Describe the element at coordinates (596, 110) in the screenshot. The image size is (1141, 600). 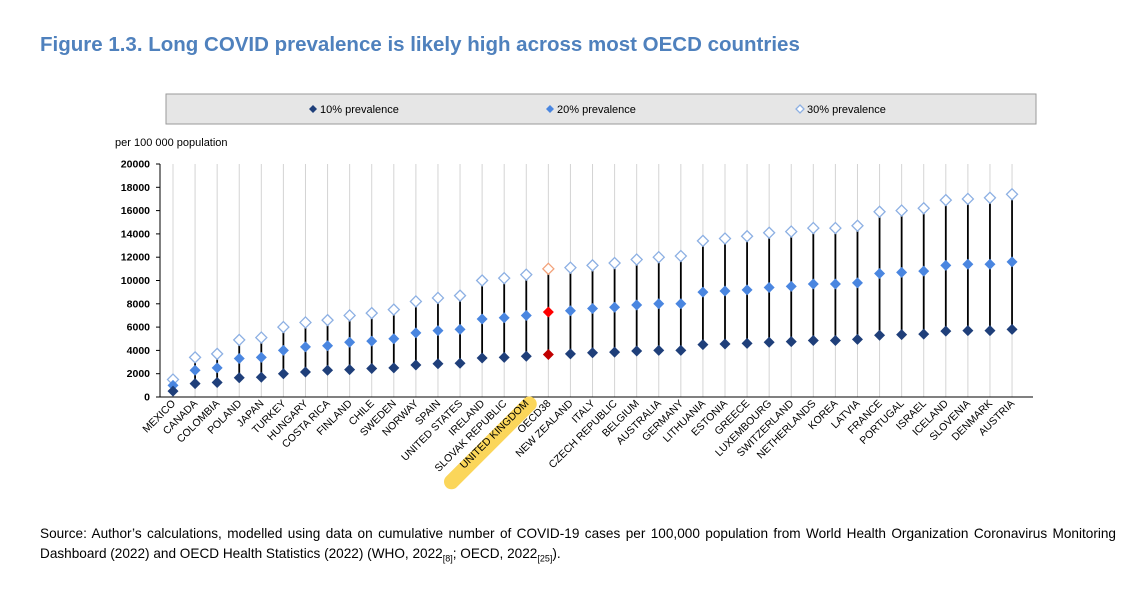
I see `legend-label: 20% prevalence` at that location.